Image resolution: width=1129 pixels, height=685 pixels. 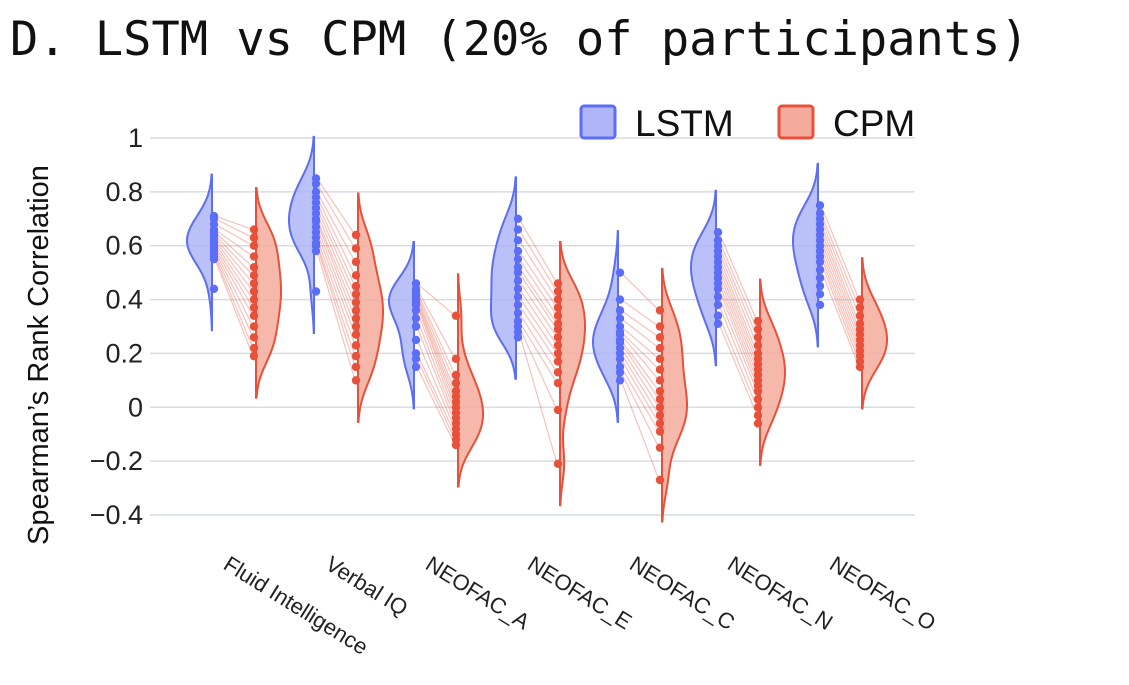 What do you see at coordinates (598, 122) in the screenshot?
I see `legend-lstm-swatch` at bounding box center [598, 122].